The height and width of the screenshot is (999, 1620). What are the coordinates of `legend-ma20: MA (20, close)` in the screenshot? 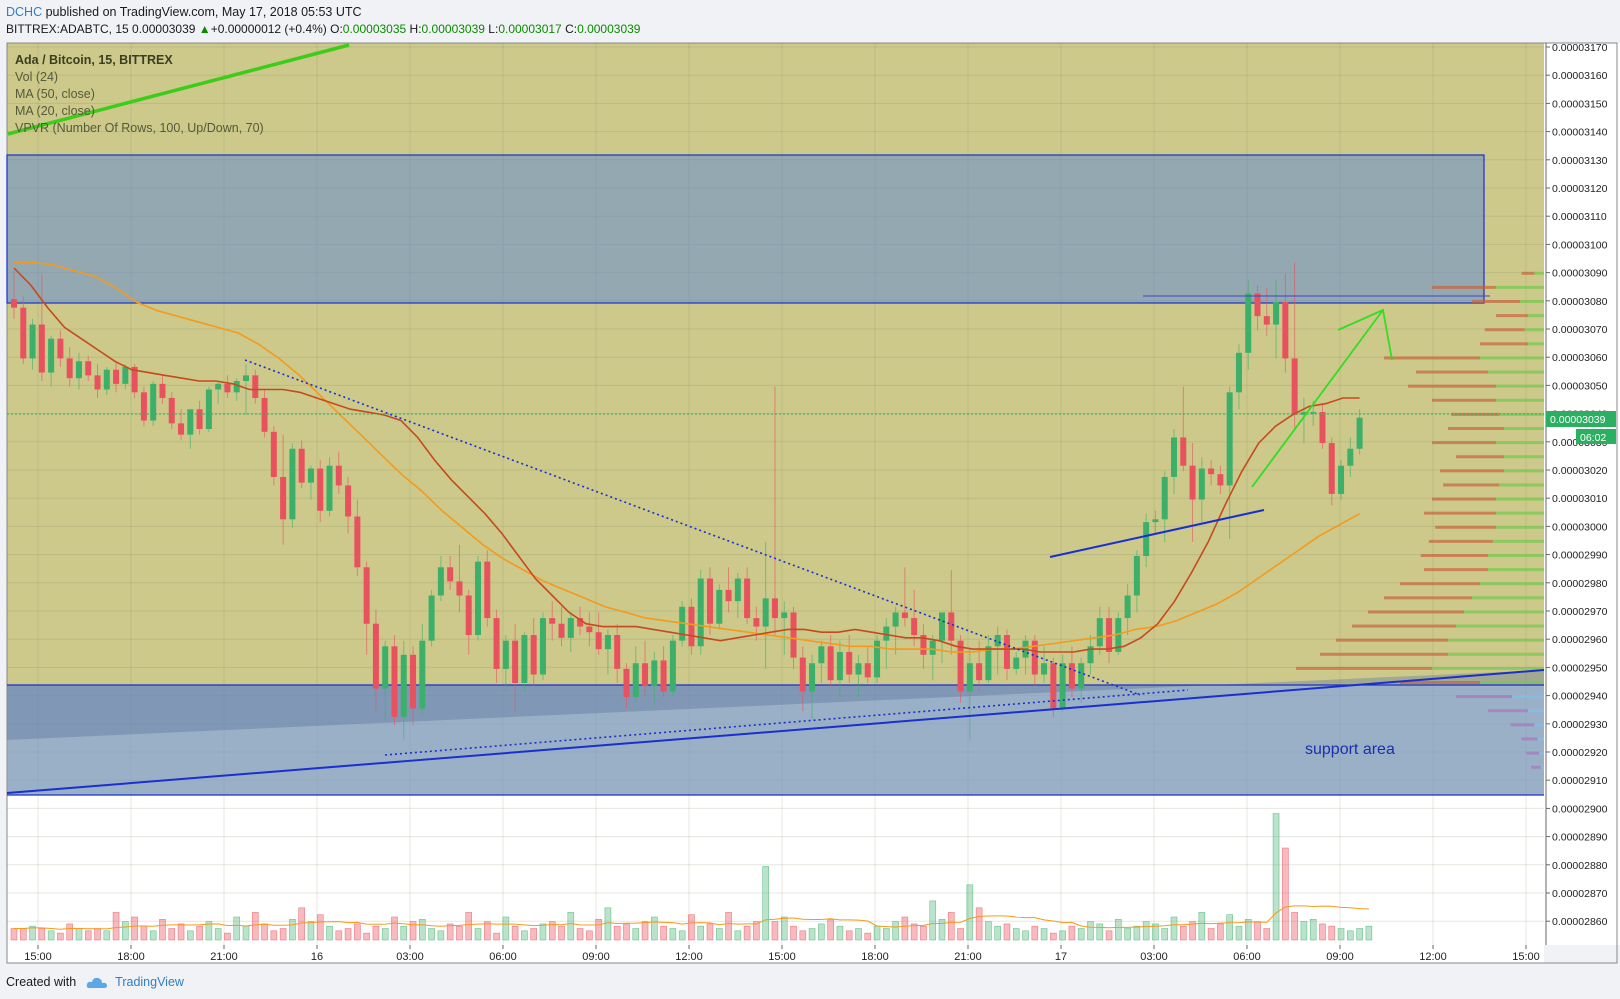 It's located at (55, 111).